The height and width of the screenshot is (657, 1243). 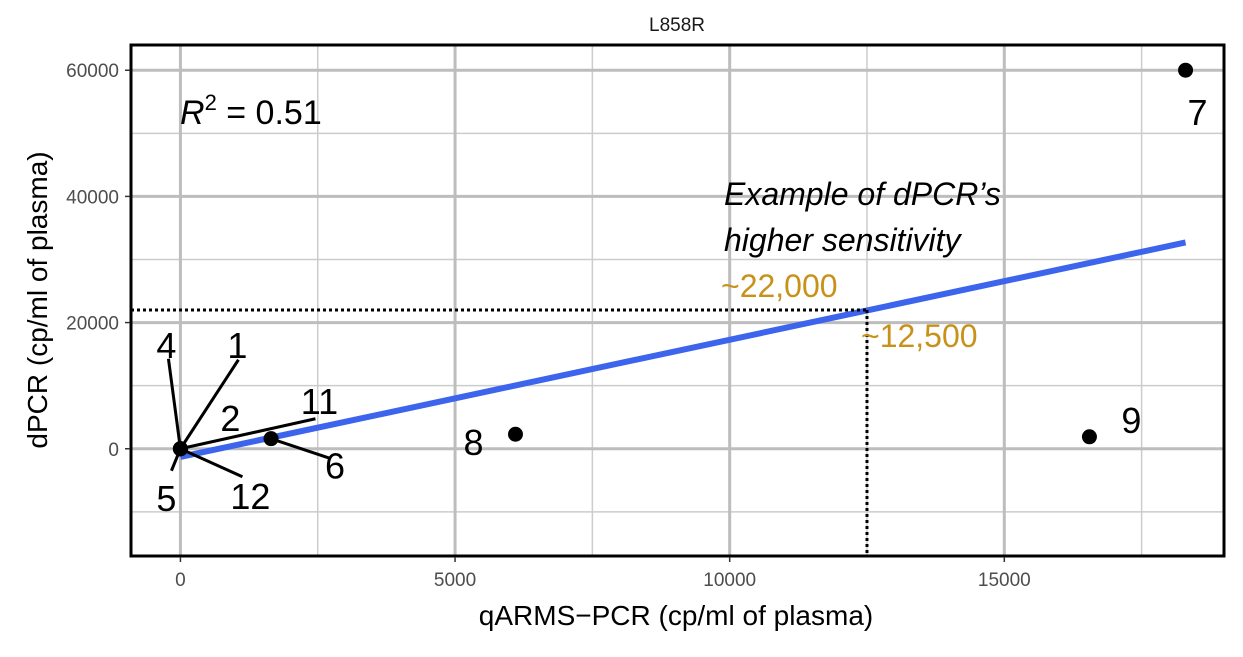 What do you see at coordinates (729, 580) in the screenshot?
I see `x-tick-label: 10000` at bounding box center [729, 580].